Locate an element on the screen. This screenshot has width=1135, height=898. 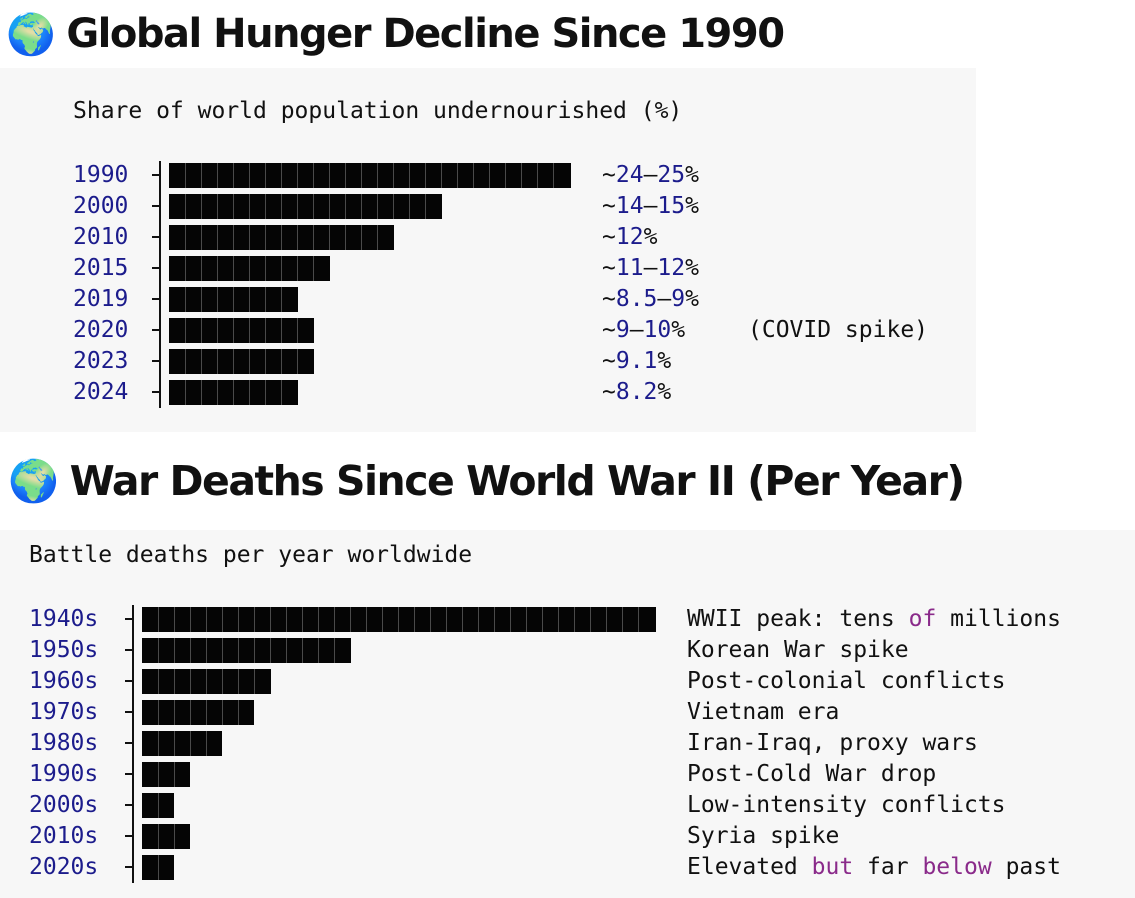
hunger-section-title: Global Hunger Decline Since 1990 is located at coordinates (425, 34).